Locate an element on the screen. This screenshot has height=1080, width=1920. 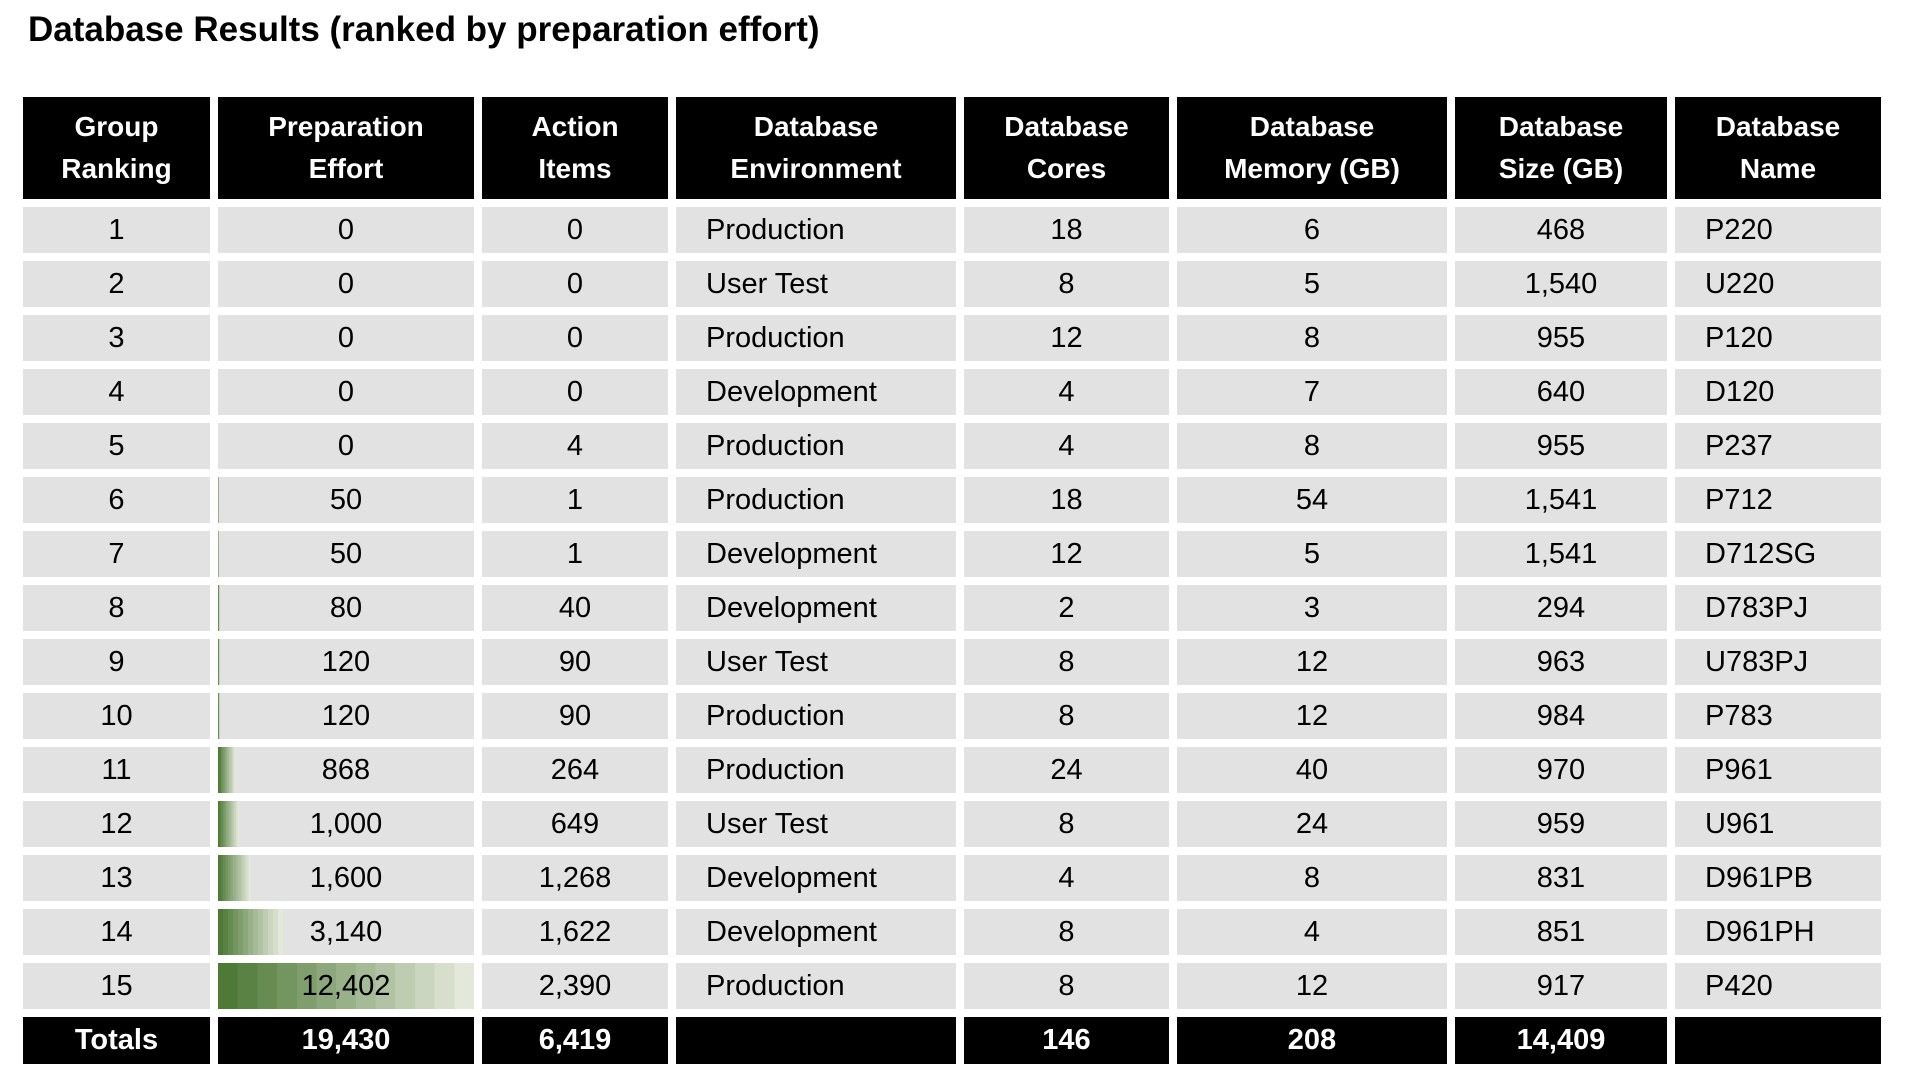
cell-preparation-effort: 12,402 is located at coordinates (346, 986).